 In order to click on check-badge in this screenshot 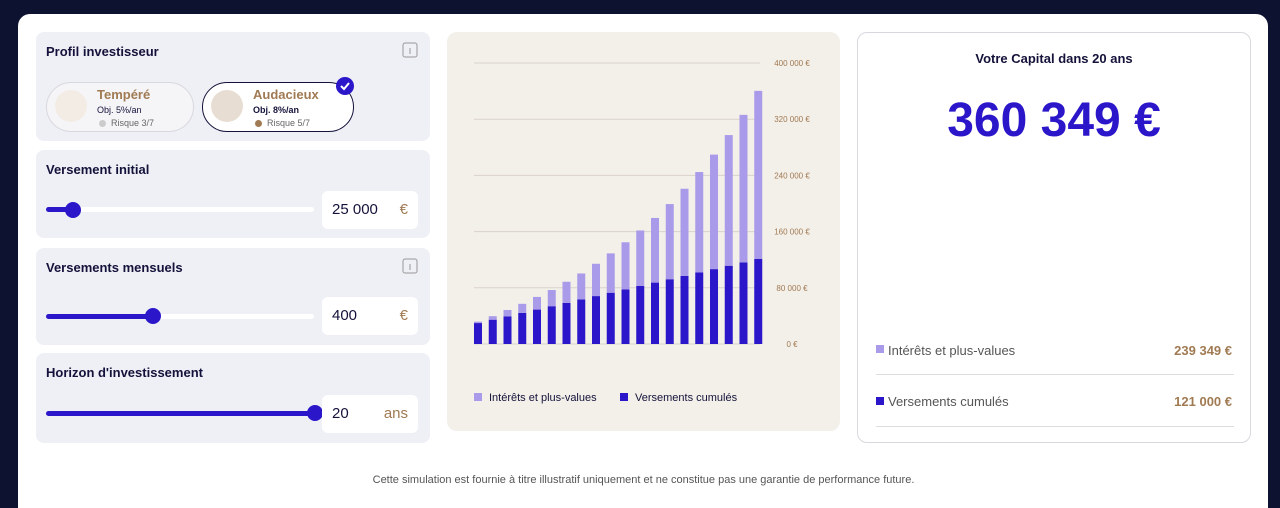, I will do `click(345, 86)`.